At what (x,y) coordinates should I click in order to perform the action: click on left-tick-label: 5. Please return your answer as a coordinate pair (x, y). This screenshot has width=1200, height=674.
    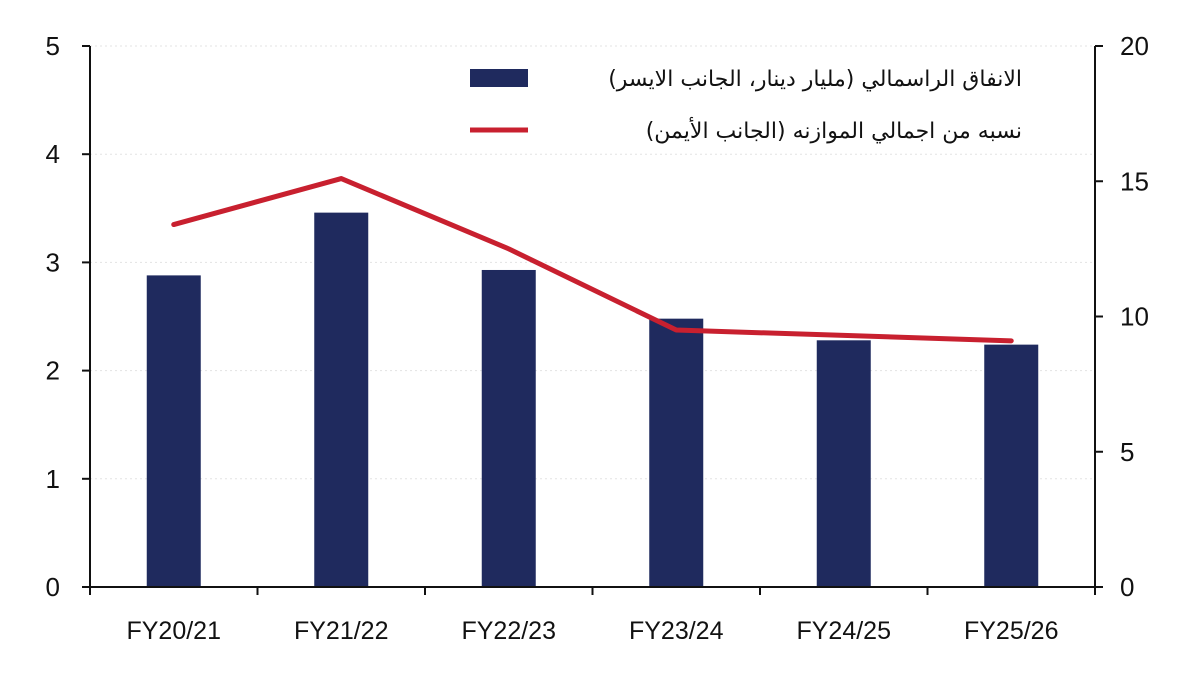
    Looking at the image, I should click on (53, 46).